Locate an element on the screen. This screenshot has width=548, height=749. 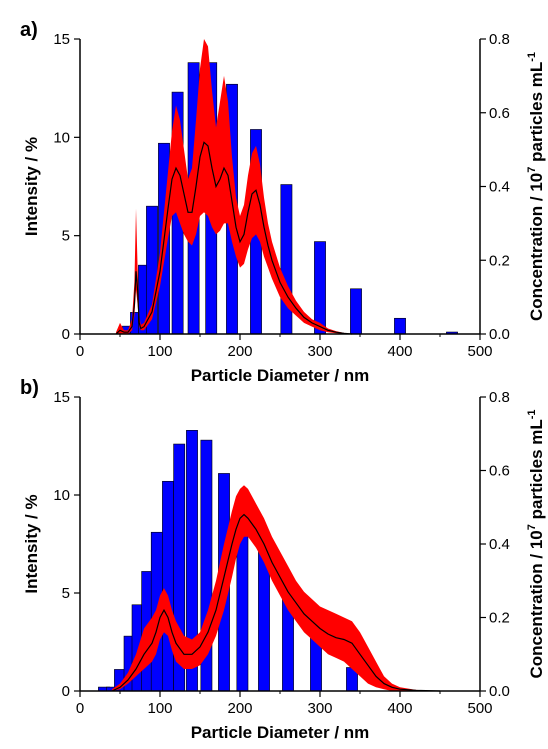
panel-label: b) is located at coordinates (29, 388).